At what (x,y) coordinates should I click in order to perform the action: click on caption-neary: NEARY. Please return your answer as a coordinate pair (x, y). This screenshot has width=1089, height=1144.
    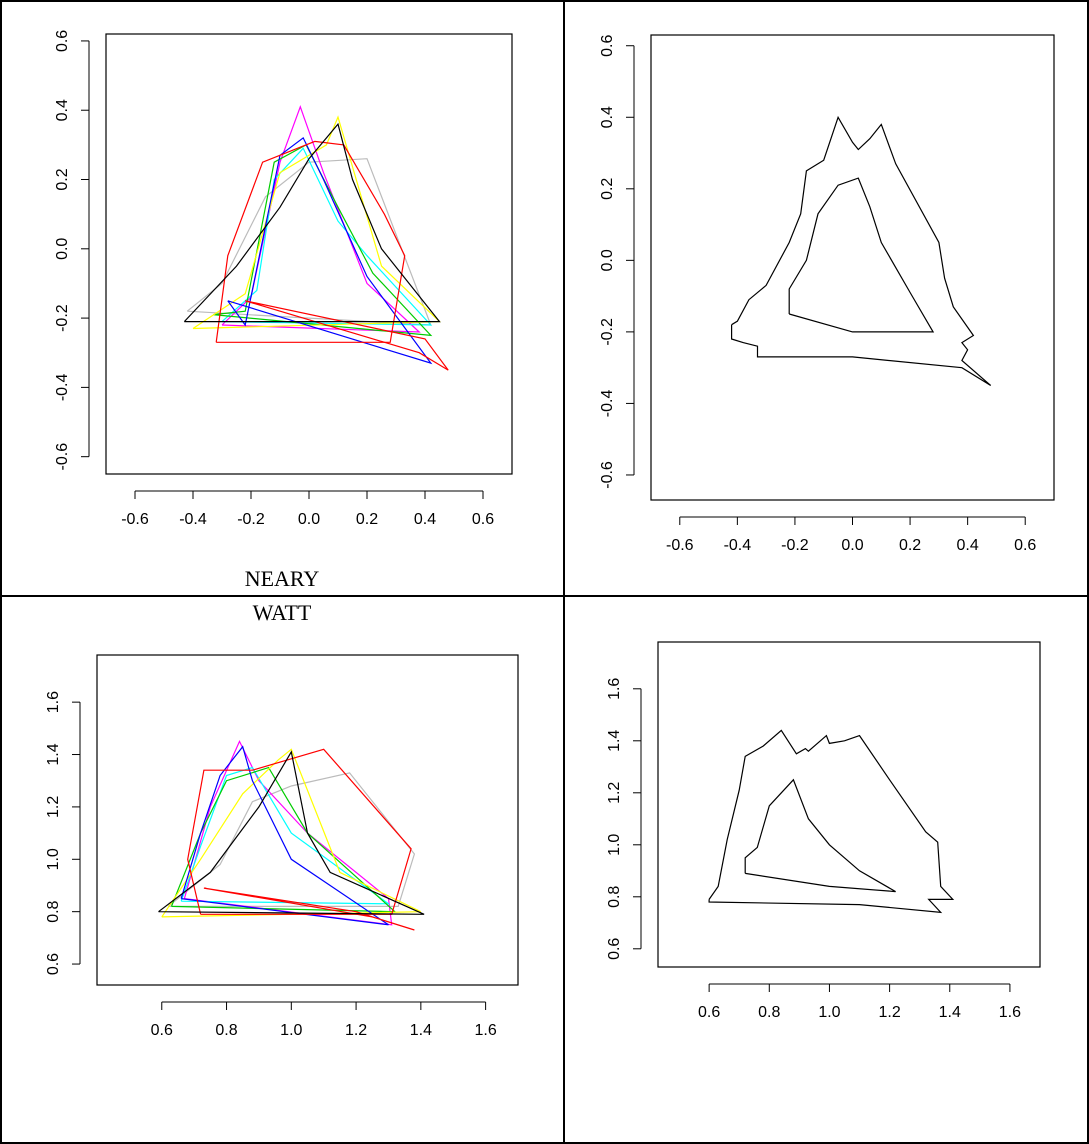
    Looking at the image, I should click on (282, 578).